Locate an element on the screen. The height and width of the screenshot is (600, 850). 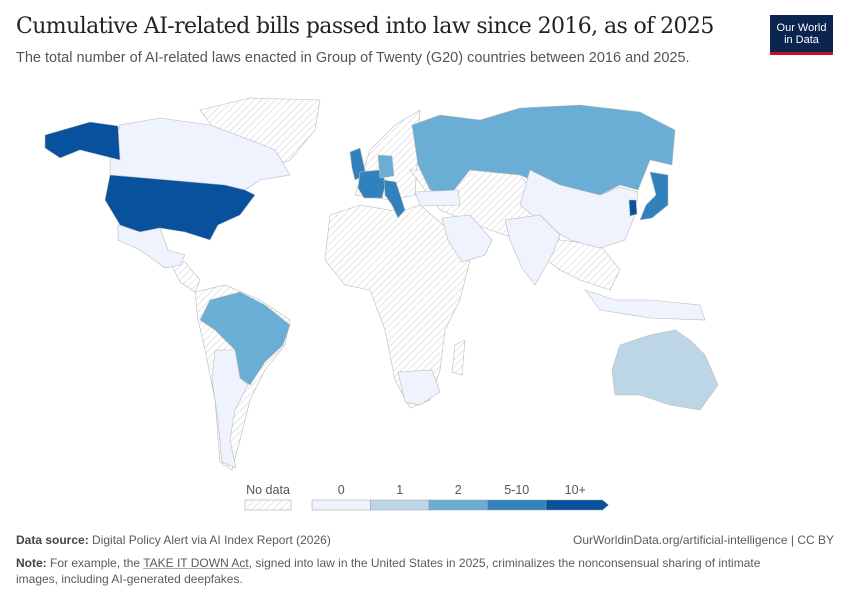
country-australia is located at coordinates (665, 370).